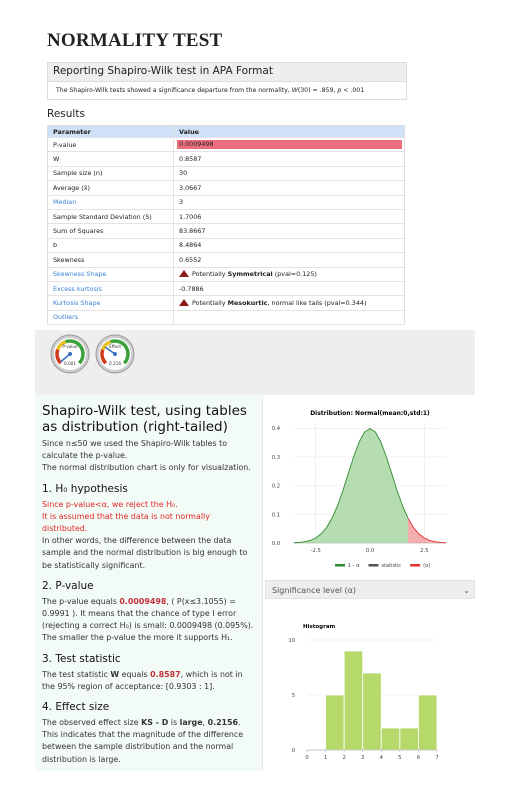 This screenshot has height=803, width=529. What do you see at coordinates (191, 723) in the screenshot?
I see `text-run: large` at bounding box center [191, 723].